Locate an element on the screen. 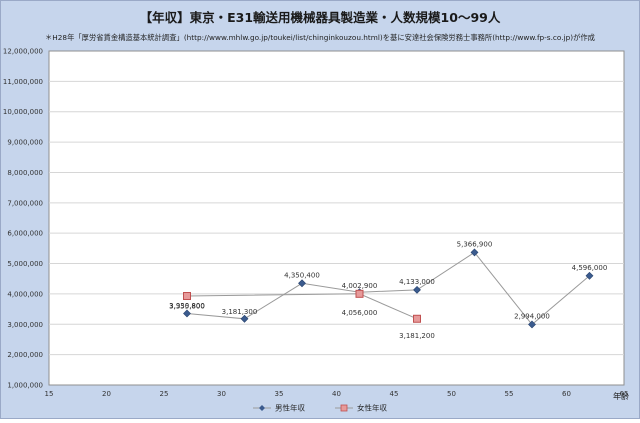 The image size is (640, 423). male-data-label: 3,355,800 is located at coordinates (187, 306).